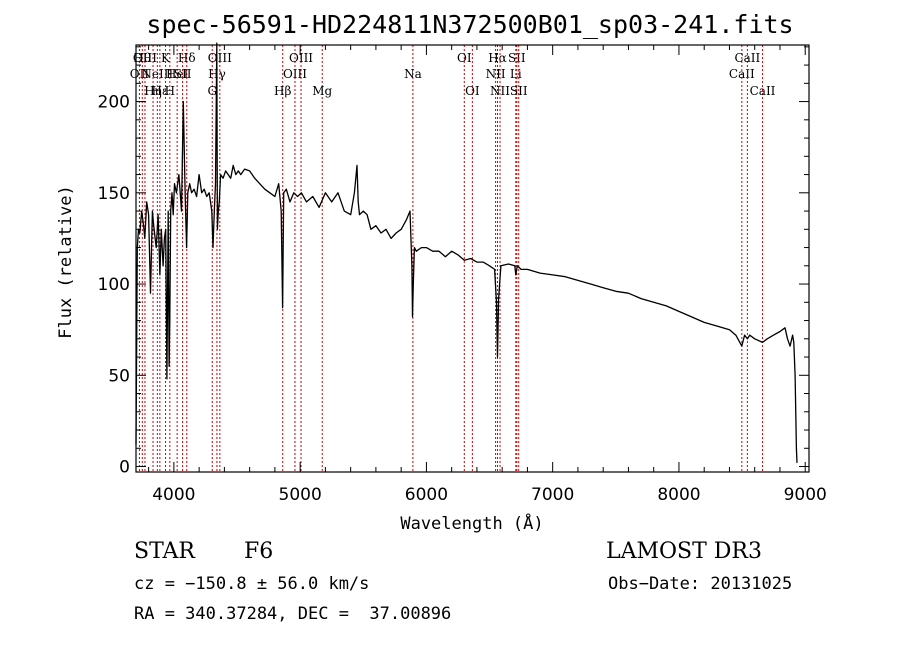 The width and height of the screenshot is (900, 649). I want to click on ra-dec-coords: RA = 340.37284, DEC = 37.00896, so click(293, 614).